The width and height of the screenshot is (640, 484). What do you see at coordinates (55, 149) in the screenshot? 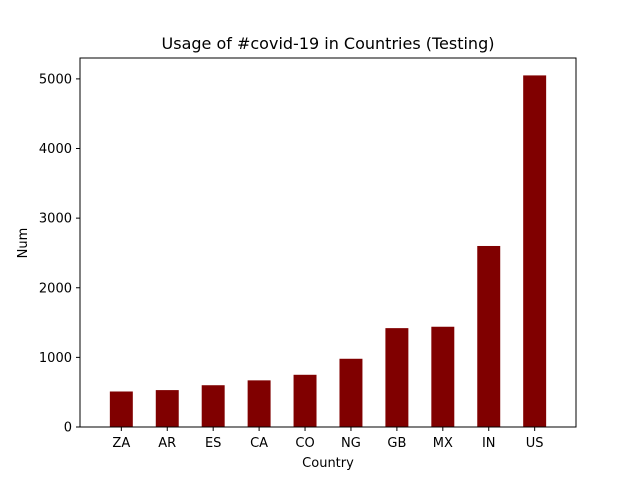
I see `y-tick-label: 4000` at bounding box center [55, 149].